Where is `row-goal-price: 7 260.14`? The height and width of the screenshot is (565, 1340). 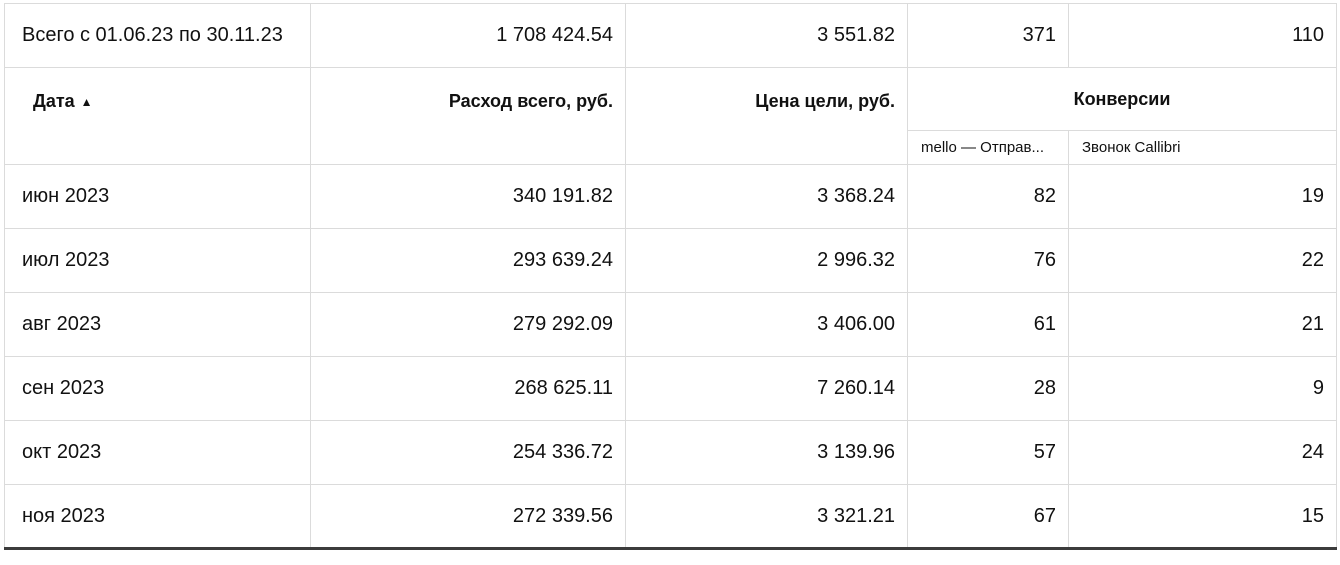 row-goal-price: 7 260.14 is located at coordinates (766, 388).